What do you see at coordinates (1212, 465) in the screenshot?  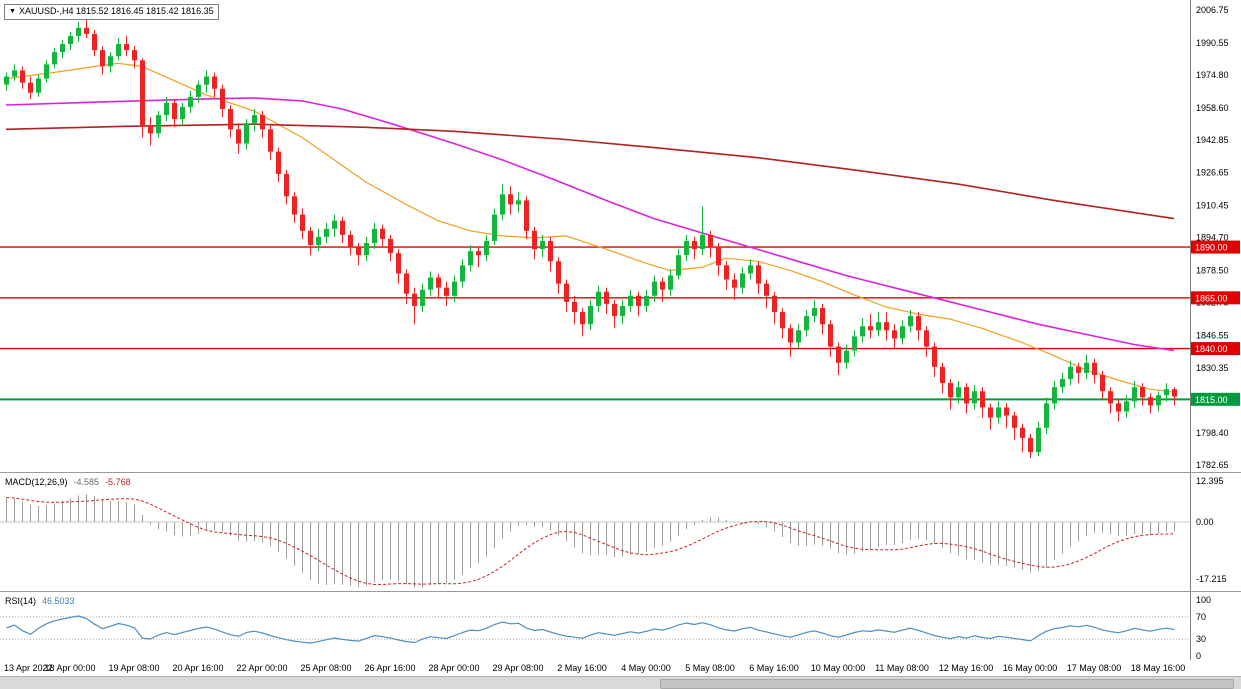 I see `price-tick-label: 1782.65` at bounding box center [1212, 465].